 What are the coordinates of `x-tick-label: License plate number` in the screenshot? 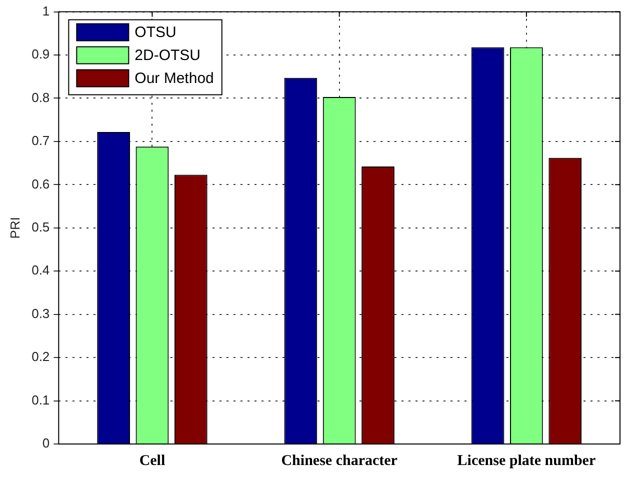 It's located at (526, 460).